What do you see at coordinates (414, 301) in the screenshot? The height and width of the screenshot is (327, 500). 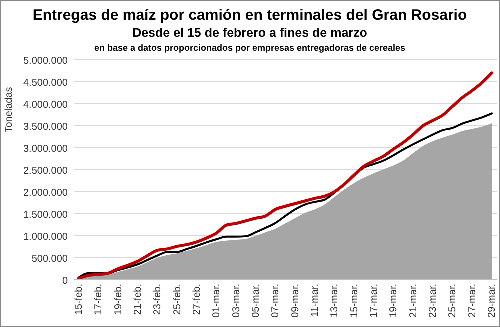 I see `x-tick-label: 21-mar.` at bounding box center [414, 301].